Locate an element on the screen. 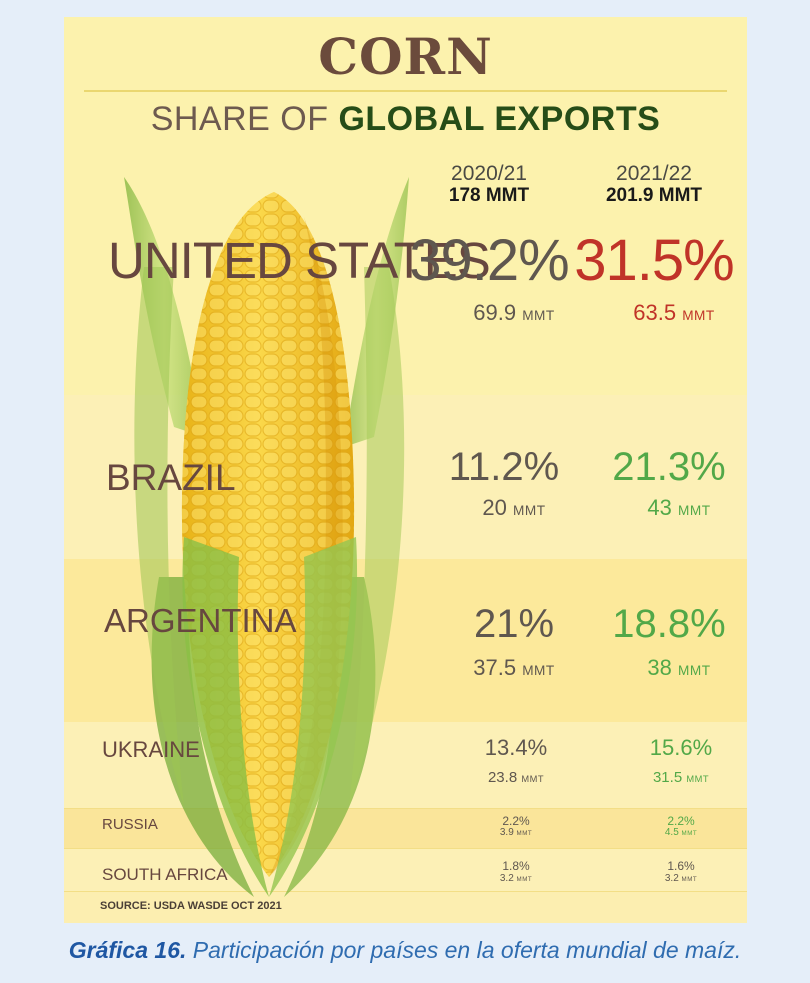 The image size is (810, 983). volume-russia-2021-22: 4.5 MMT is located at coordinates (669, 833).